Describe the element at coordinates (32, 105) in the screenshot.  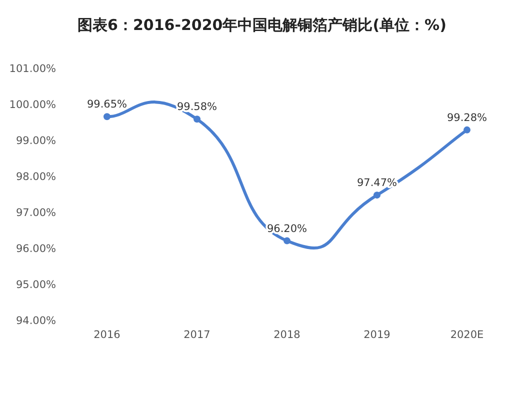
I see `y-tick-label: 100.00%` at that location.